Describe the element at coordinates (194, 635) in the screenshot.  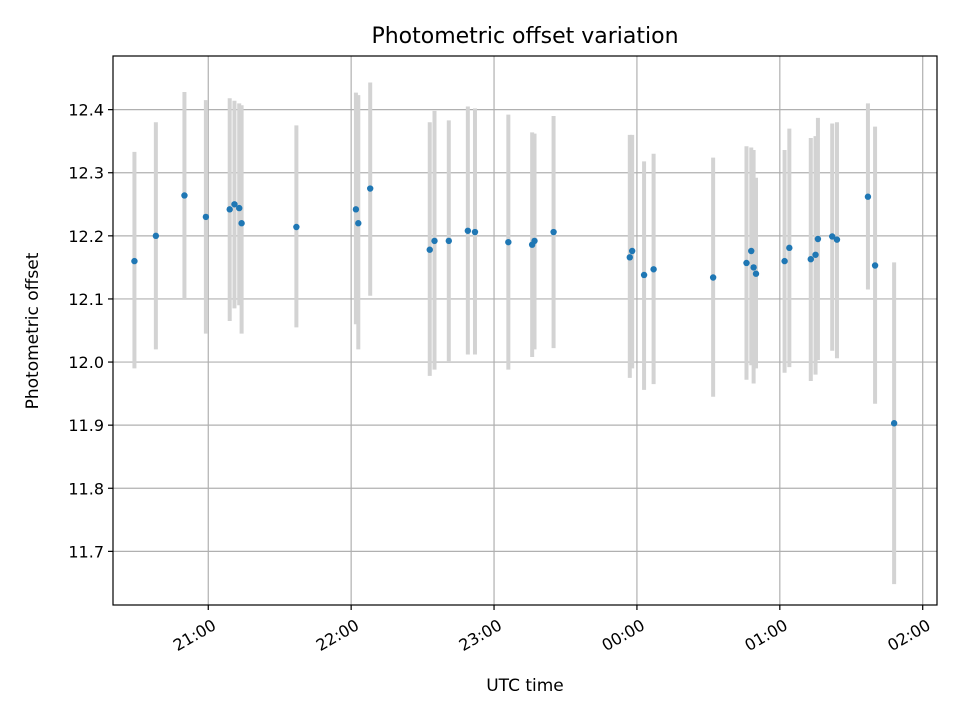
I see `x-tick-label-0: 21:00` at that location.